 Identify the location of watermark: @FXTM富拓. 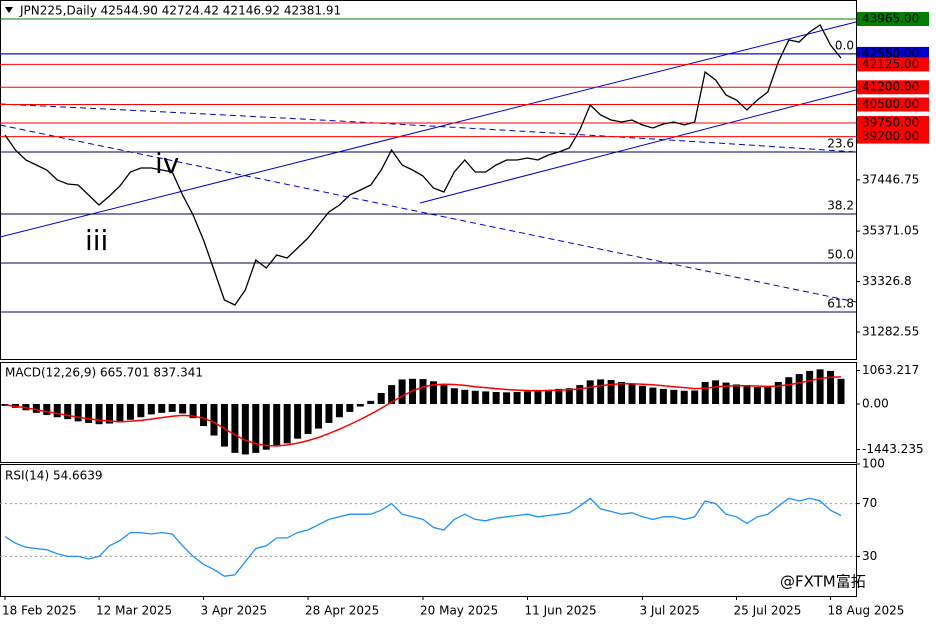
(823, 582).